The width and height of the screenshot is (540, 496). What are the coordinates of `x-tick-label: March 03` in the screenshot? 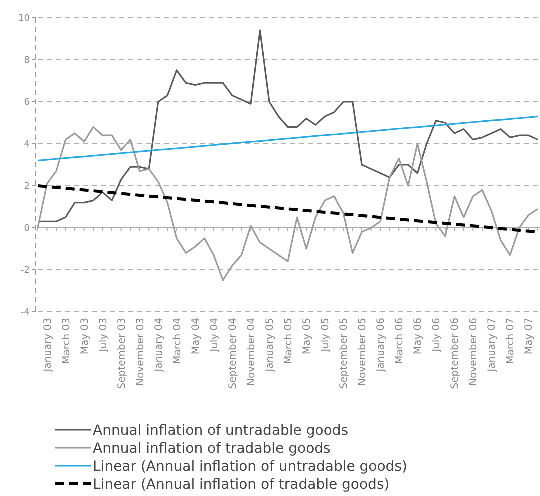 It's located at (66, 341).